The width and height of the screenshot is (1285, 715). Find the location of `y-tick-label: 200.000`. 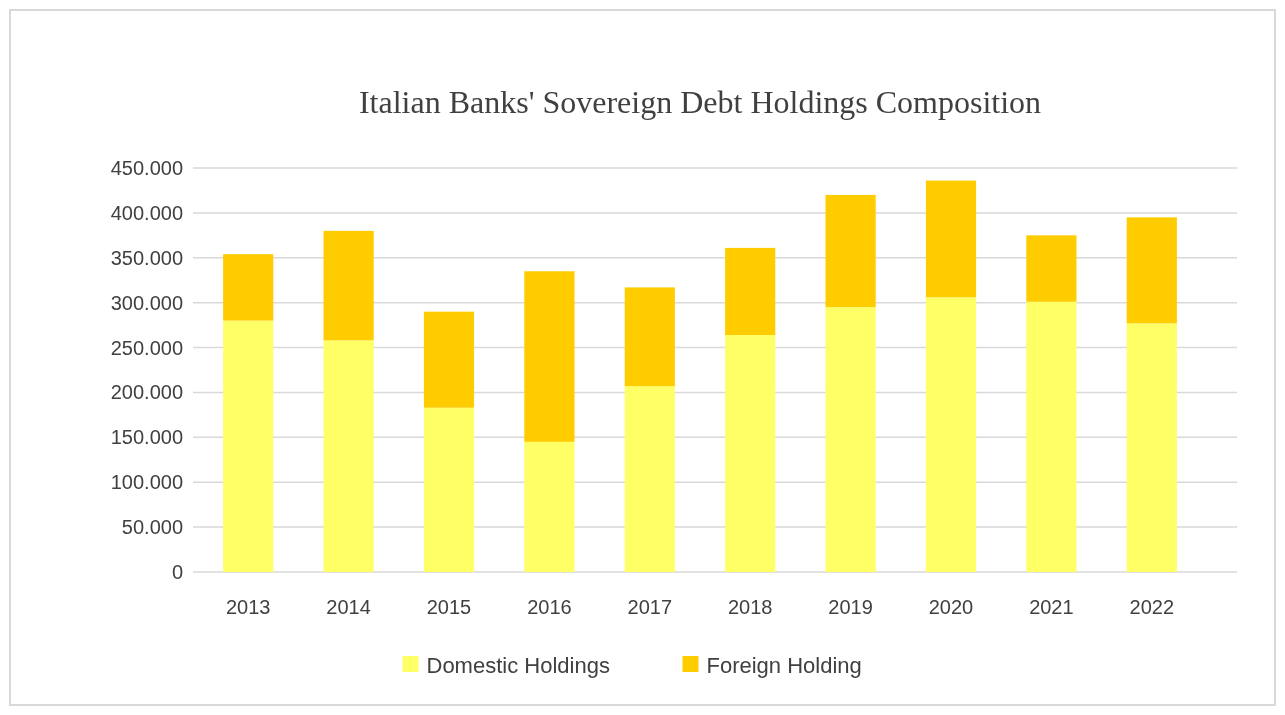

y-tick-label: 200.000 is located at coordinates (146, 392).